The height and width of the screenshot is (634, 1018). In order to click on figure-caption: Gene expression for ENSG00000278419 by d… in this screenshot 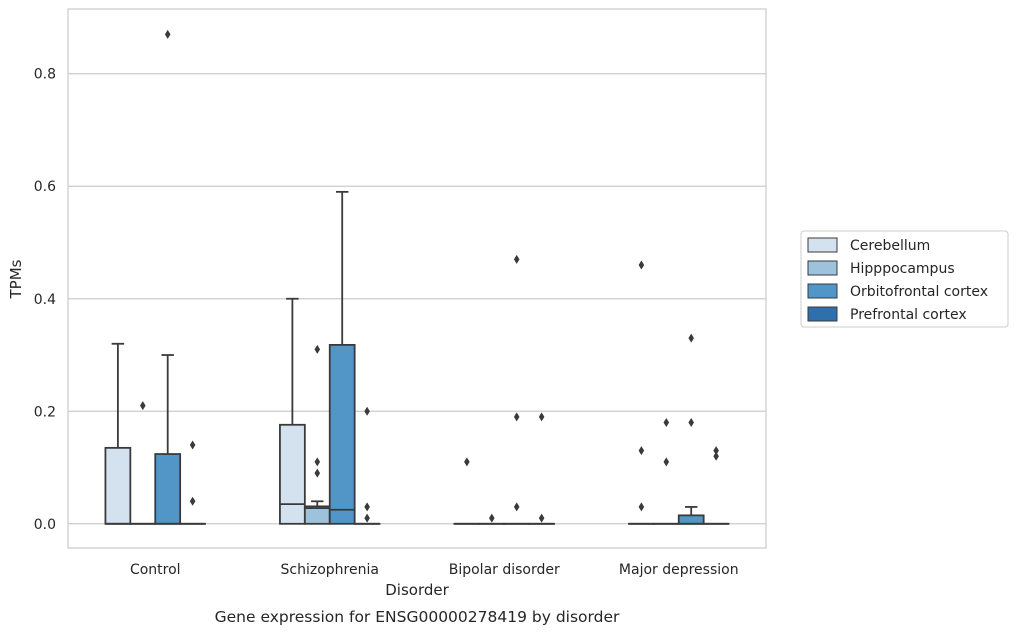, I will do `click(417, 617)`.